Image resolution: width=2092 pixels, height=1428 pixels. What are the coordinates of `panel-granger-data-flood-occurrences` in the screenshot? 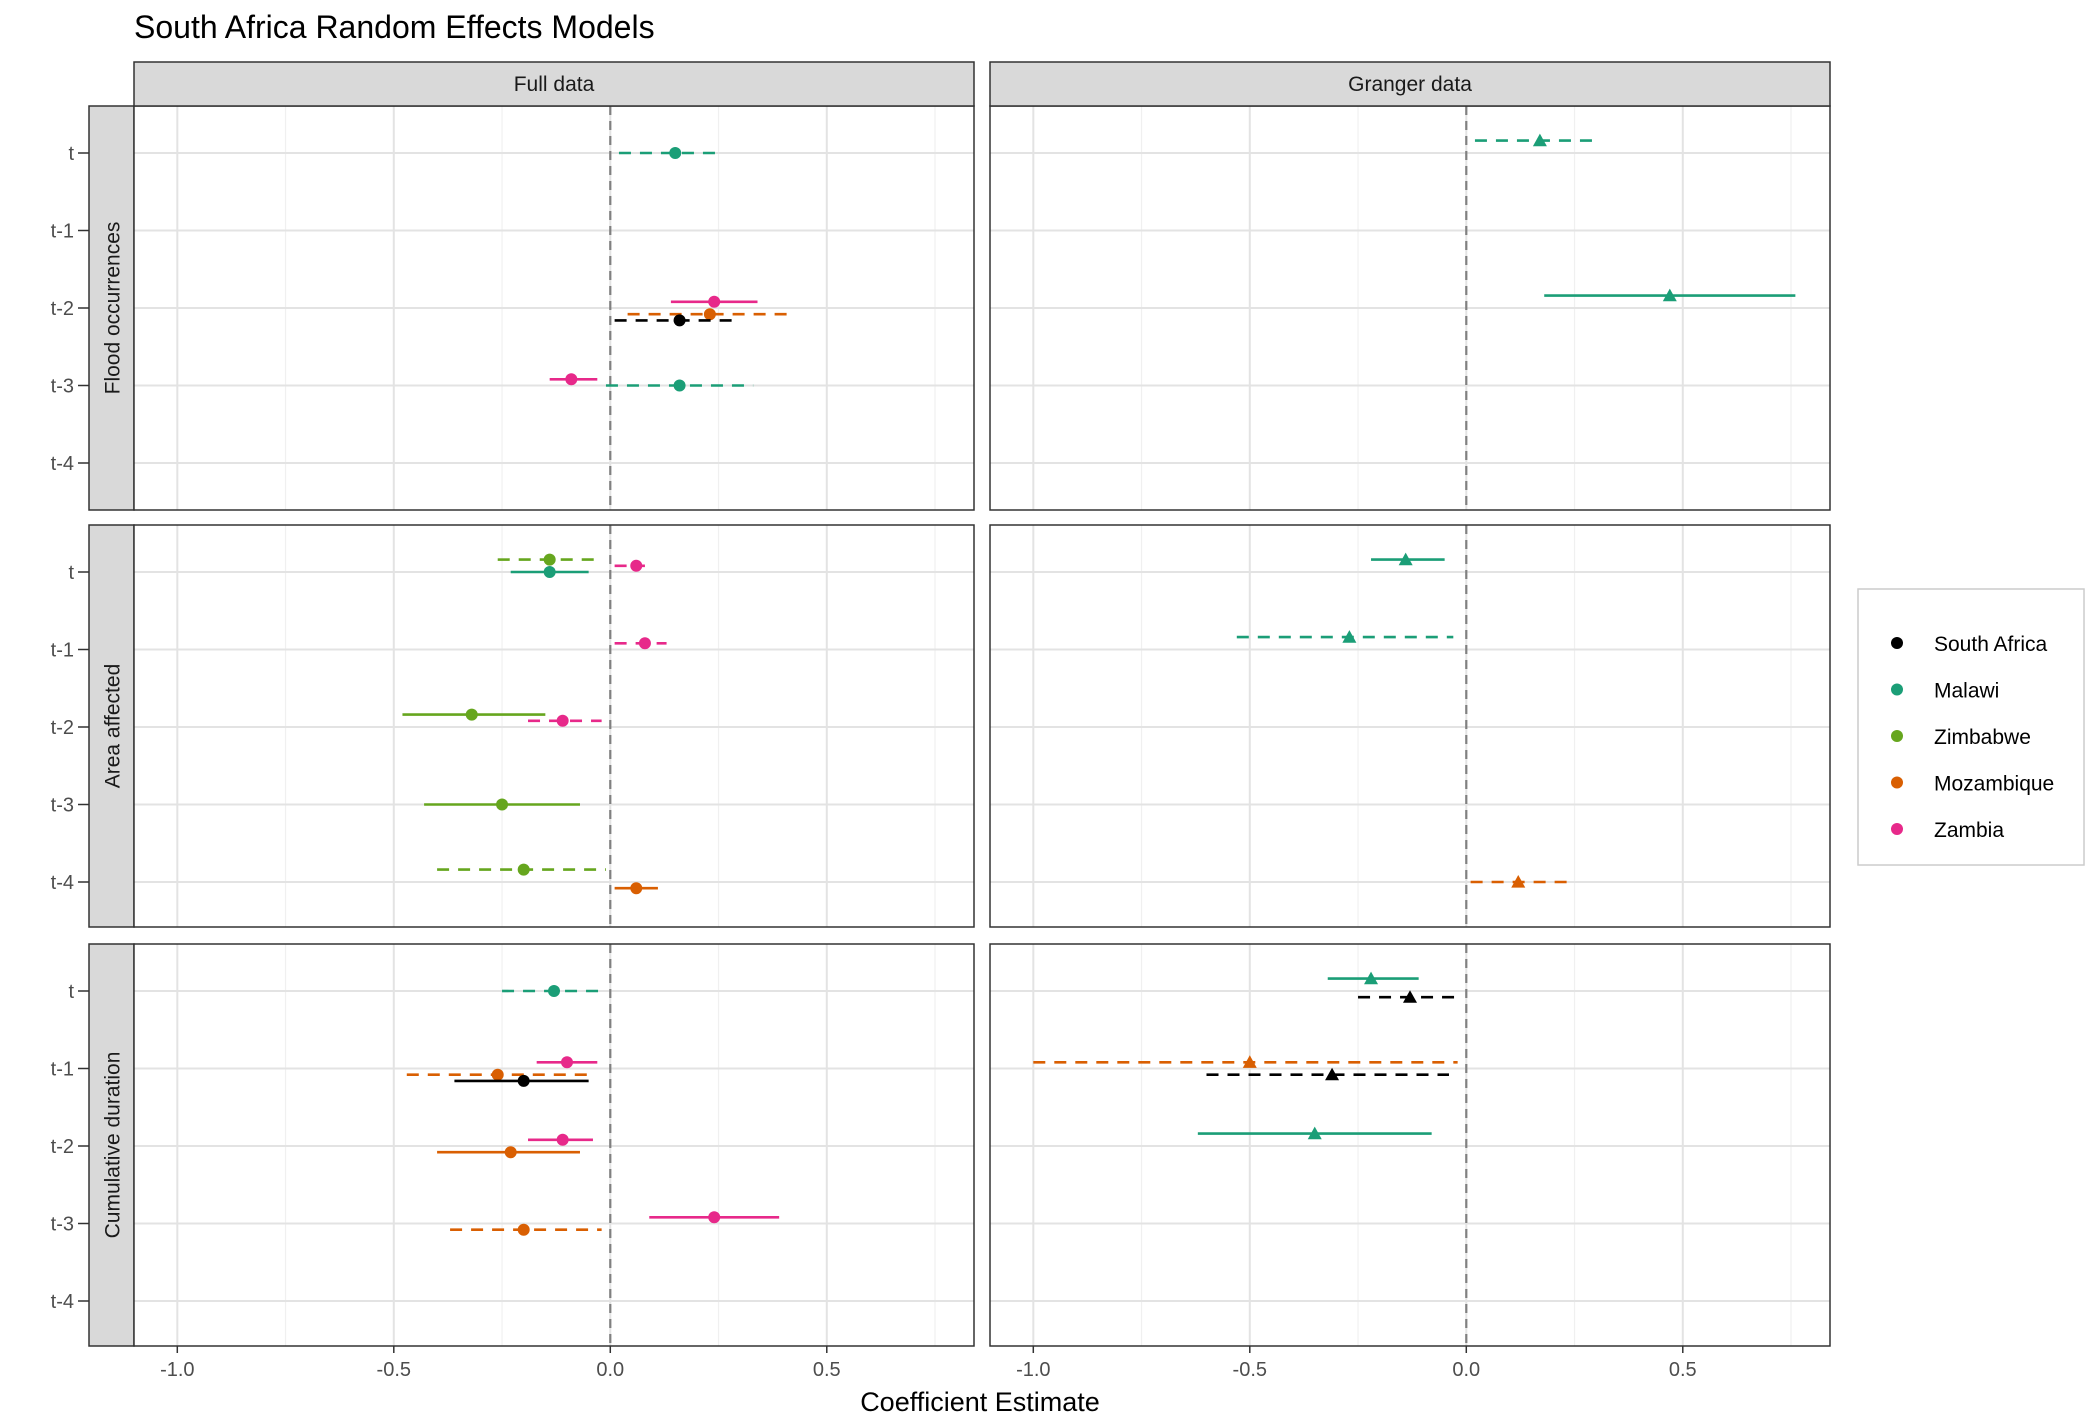 It's located at (1410, 308).